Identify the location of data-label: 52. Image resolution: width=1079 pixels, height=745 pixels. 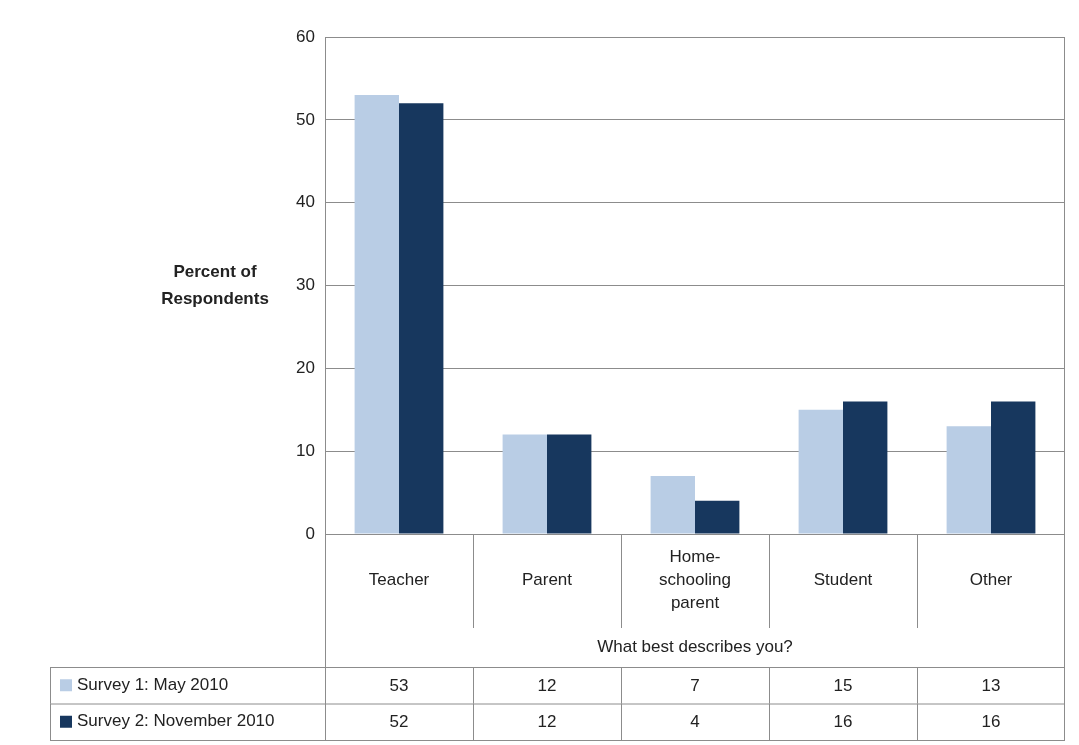
(399, 722).